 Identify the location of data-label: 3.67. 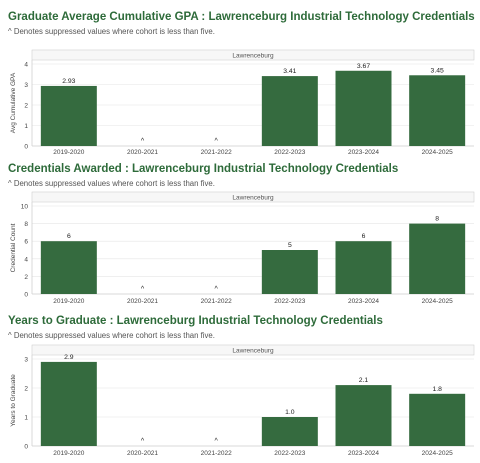
(363, 66).